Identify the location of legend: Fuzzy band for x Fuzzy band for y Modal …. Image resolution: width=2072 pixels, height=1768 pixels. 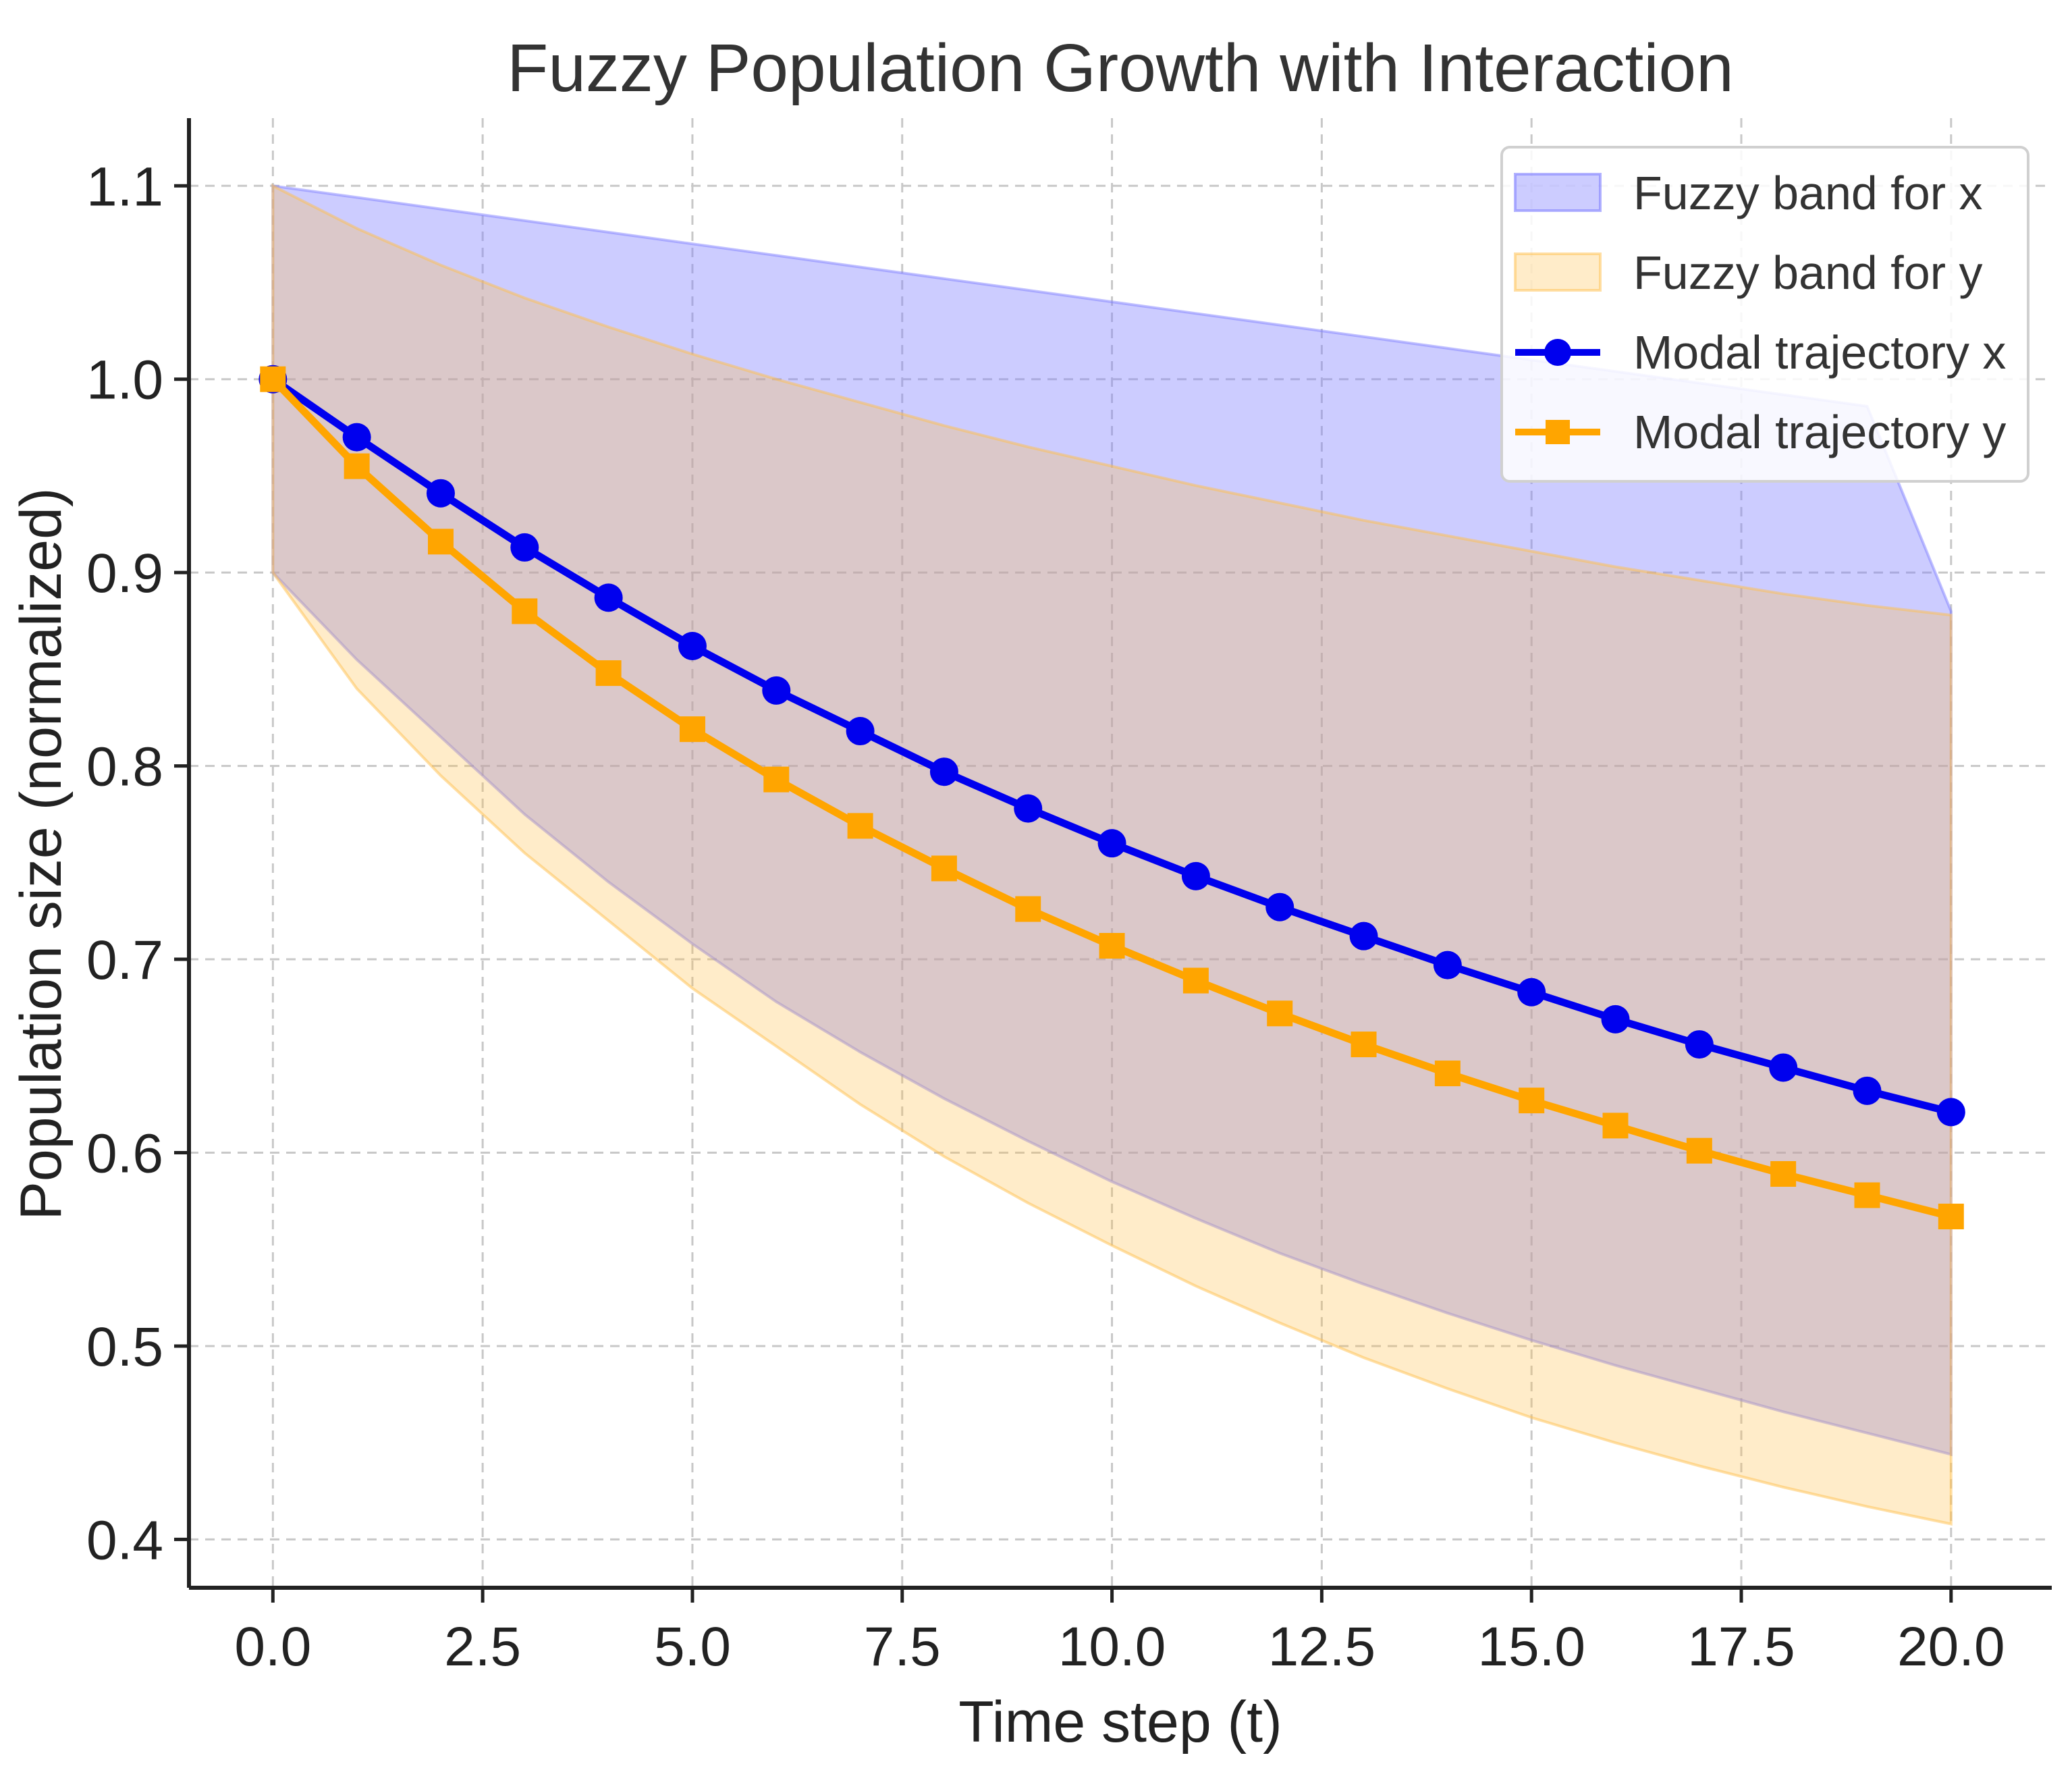
(1764, 315).